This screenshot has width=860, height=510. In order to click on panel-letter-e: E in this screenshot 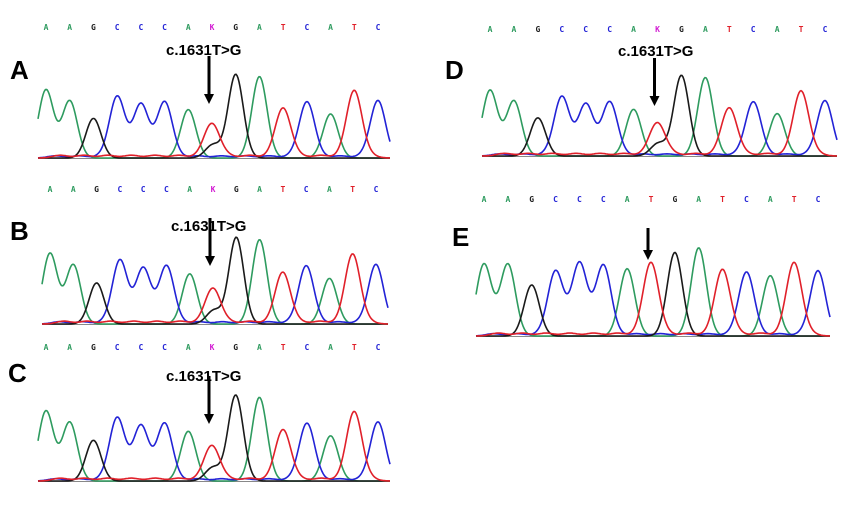, I will do `click(461, 237)`.